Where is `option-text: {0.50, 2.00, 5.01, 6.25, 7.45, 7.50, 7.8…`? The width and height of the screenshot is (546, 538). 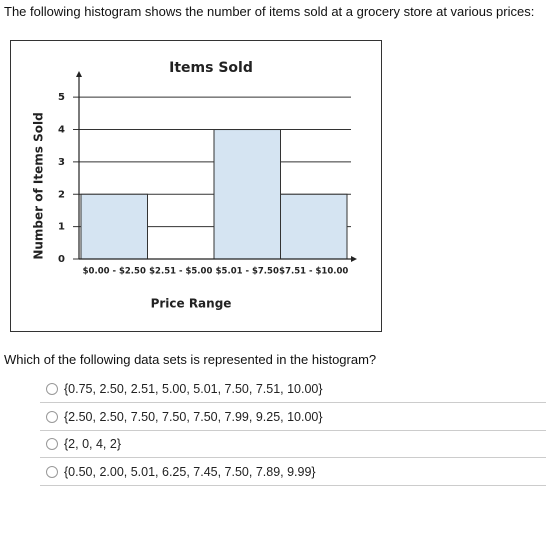 option-text: {0.50, 2.00, 5.01, 6.25, 7.45, 7.50, 7.8… is located at coordinates (190, 471).